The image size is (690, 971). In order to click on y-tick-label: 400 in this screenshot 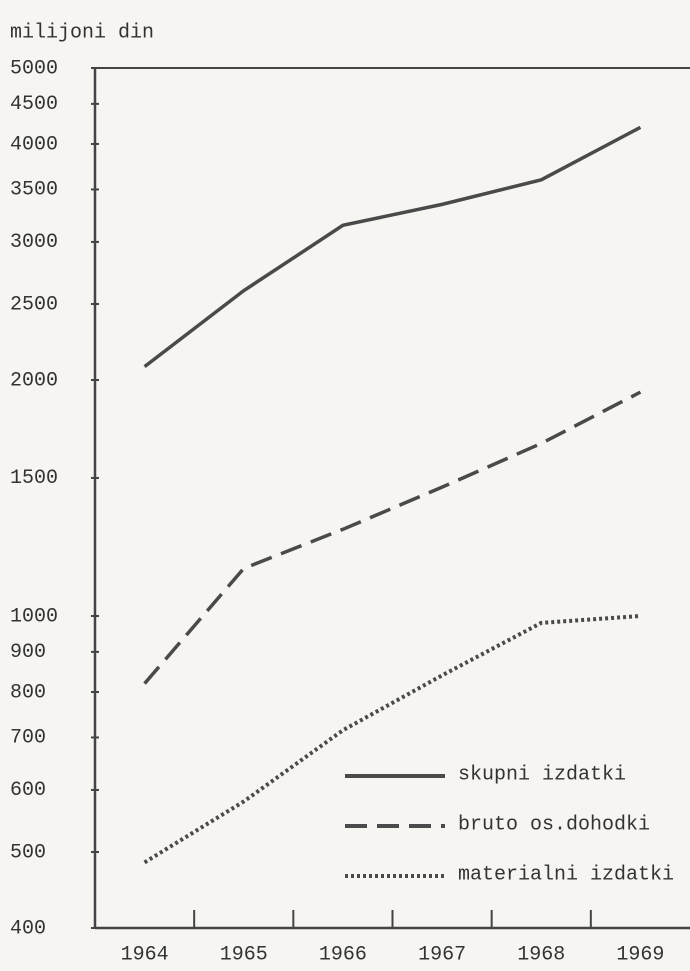, I will do `click(28, 928)`.